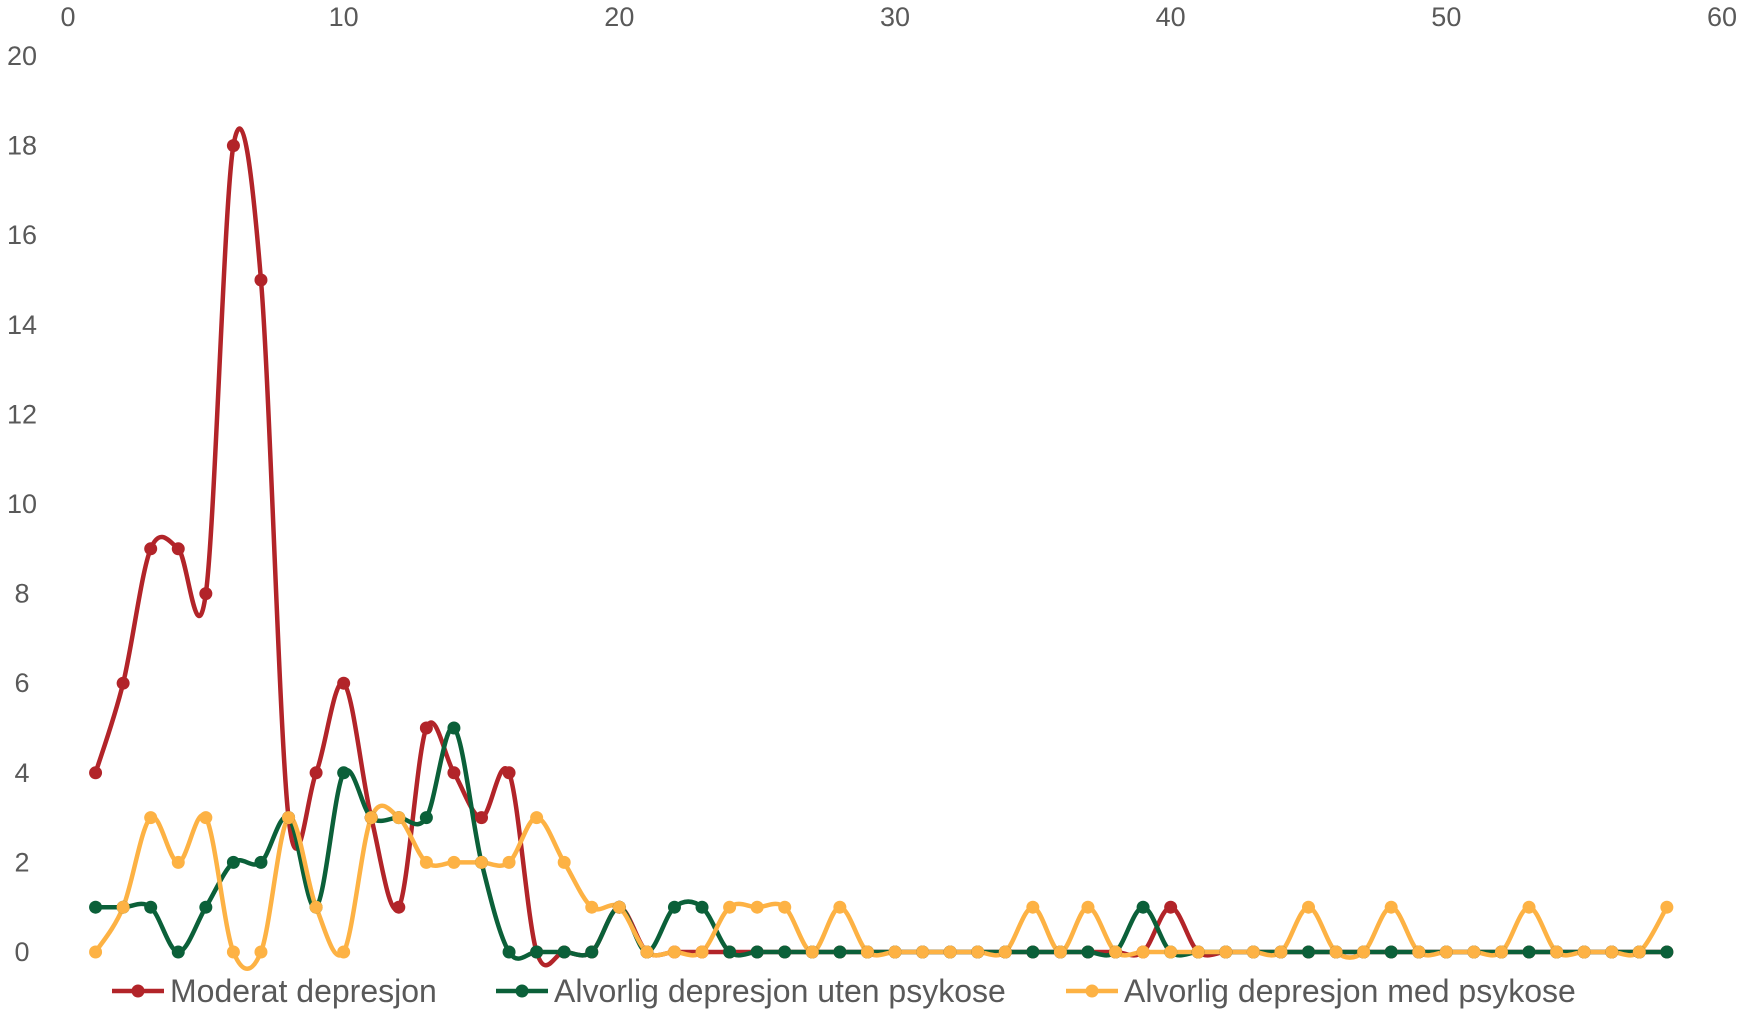 This screenshot has height=1009, width=1749. I want to click on x-tick-label: 20, so click(619, 17).